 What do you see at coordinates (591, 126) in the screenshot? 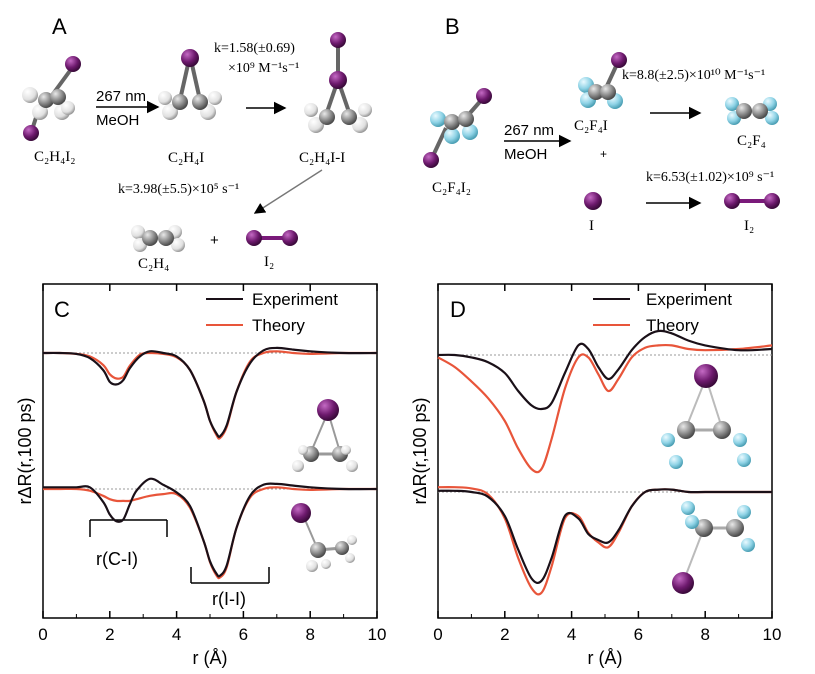
I see `label-c2f4i: C₂F₄I` at bounding box center [591, 126].